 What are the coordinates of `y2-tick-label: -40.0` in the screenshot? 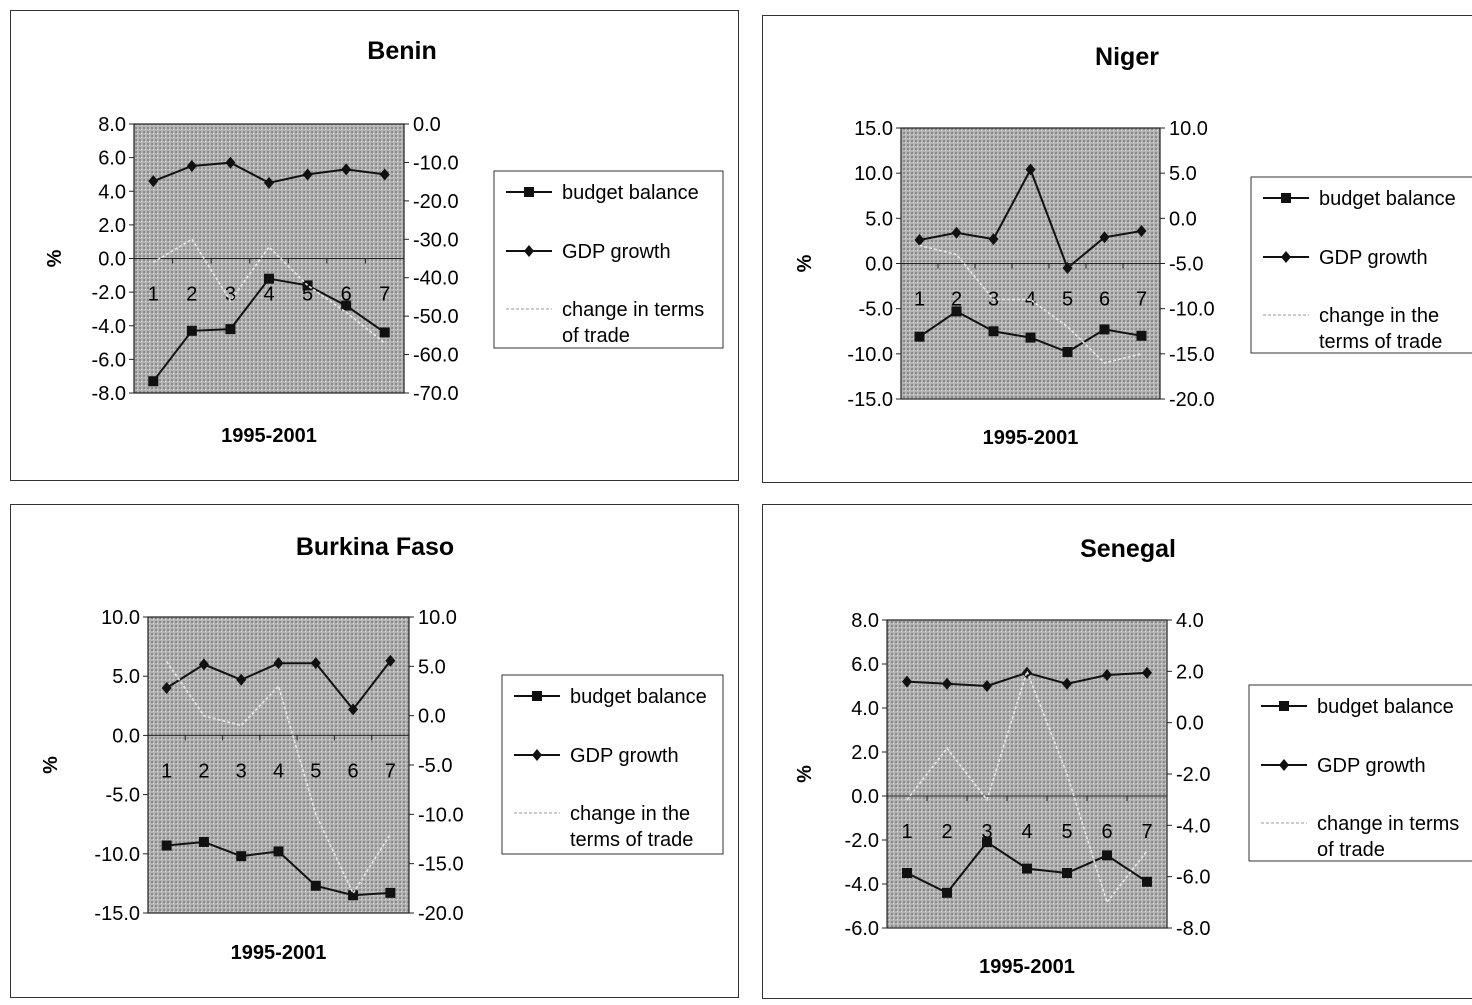 It's located at (436, 279).